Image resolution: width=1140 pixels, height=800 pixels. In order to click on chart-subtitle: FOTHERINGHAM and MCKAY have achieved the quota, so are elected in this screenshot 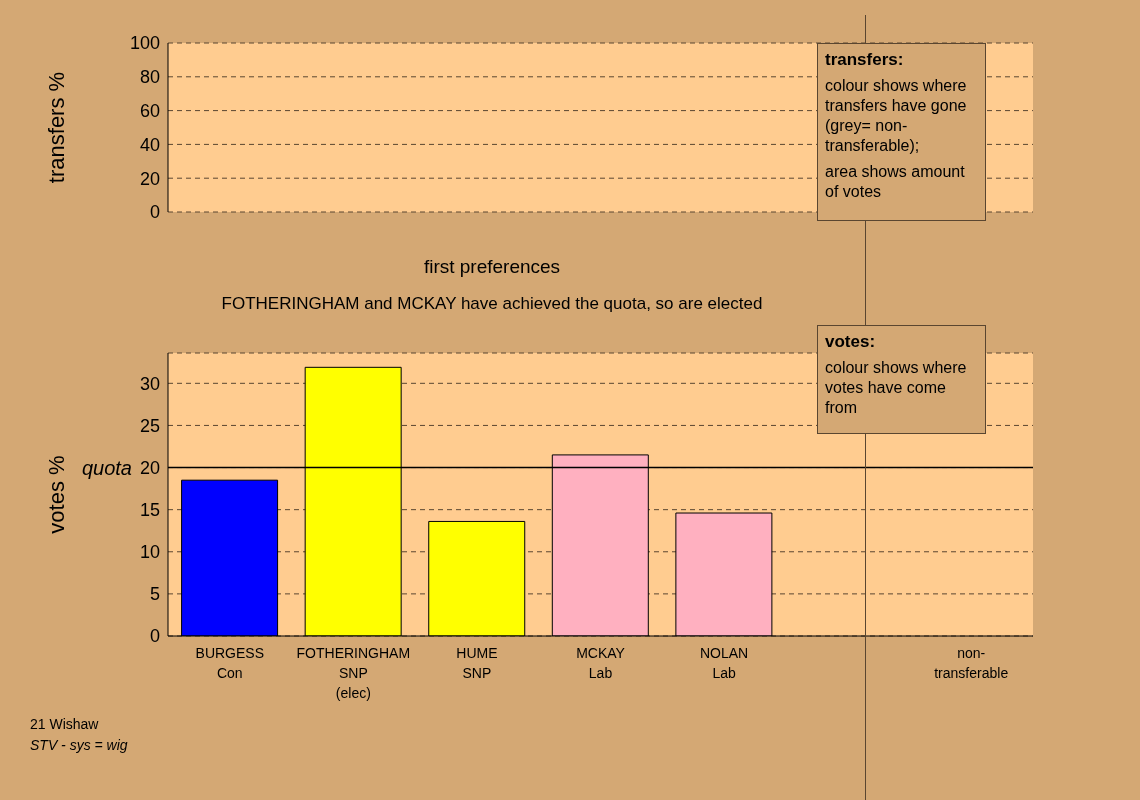, I will do `click(492, 304)`.